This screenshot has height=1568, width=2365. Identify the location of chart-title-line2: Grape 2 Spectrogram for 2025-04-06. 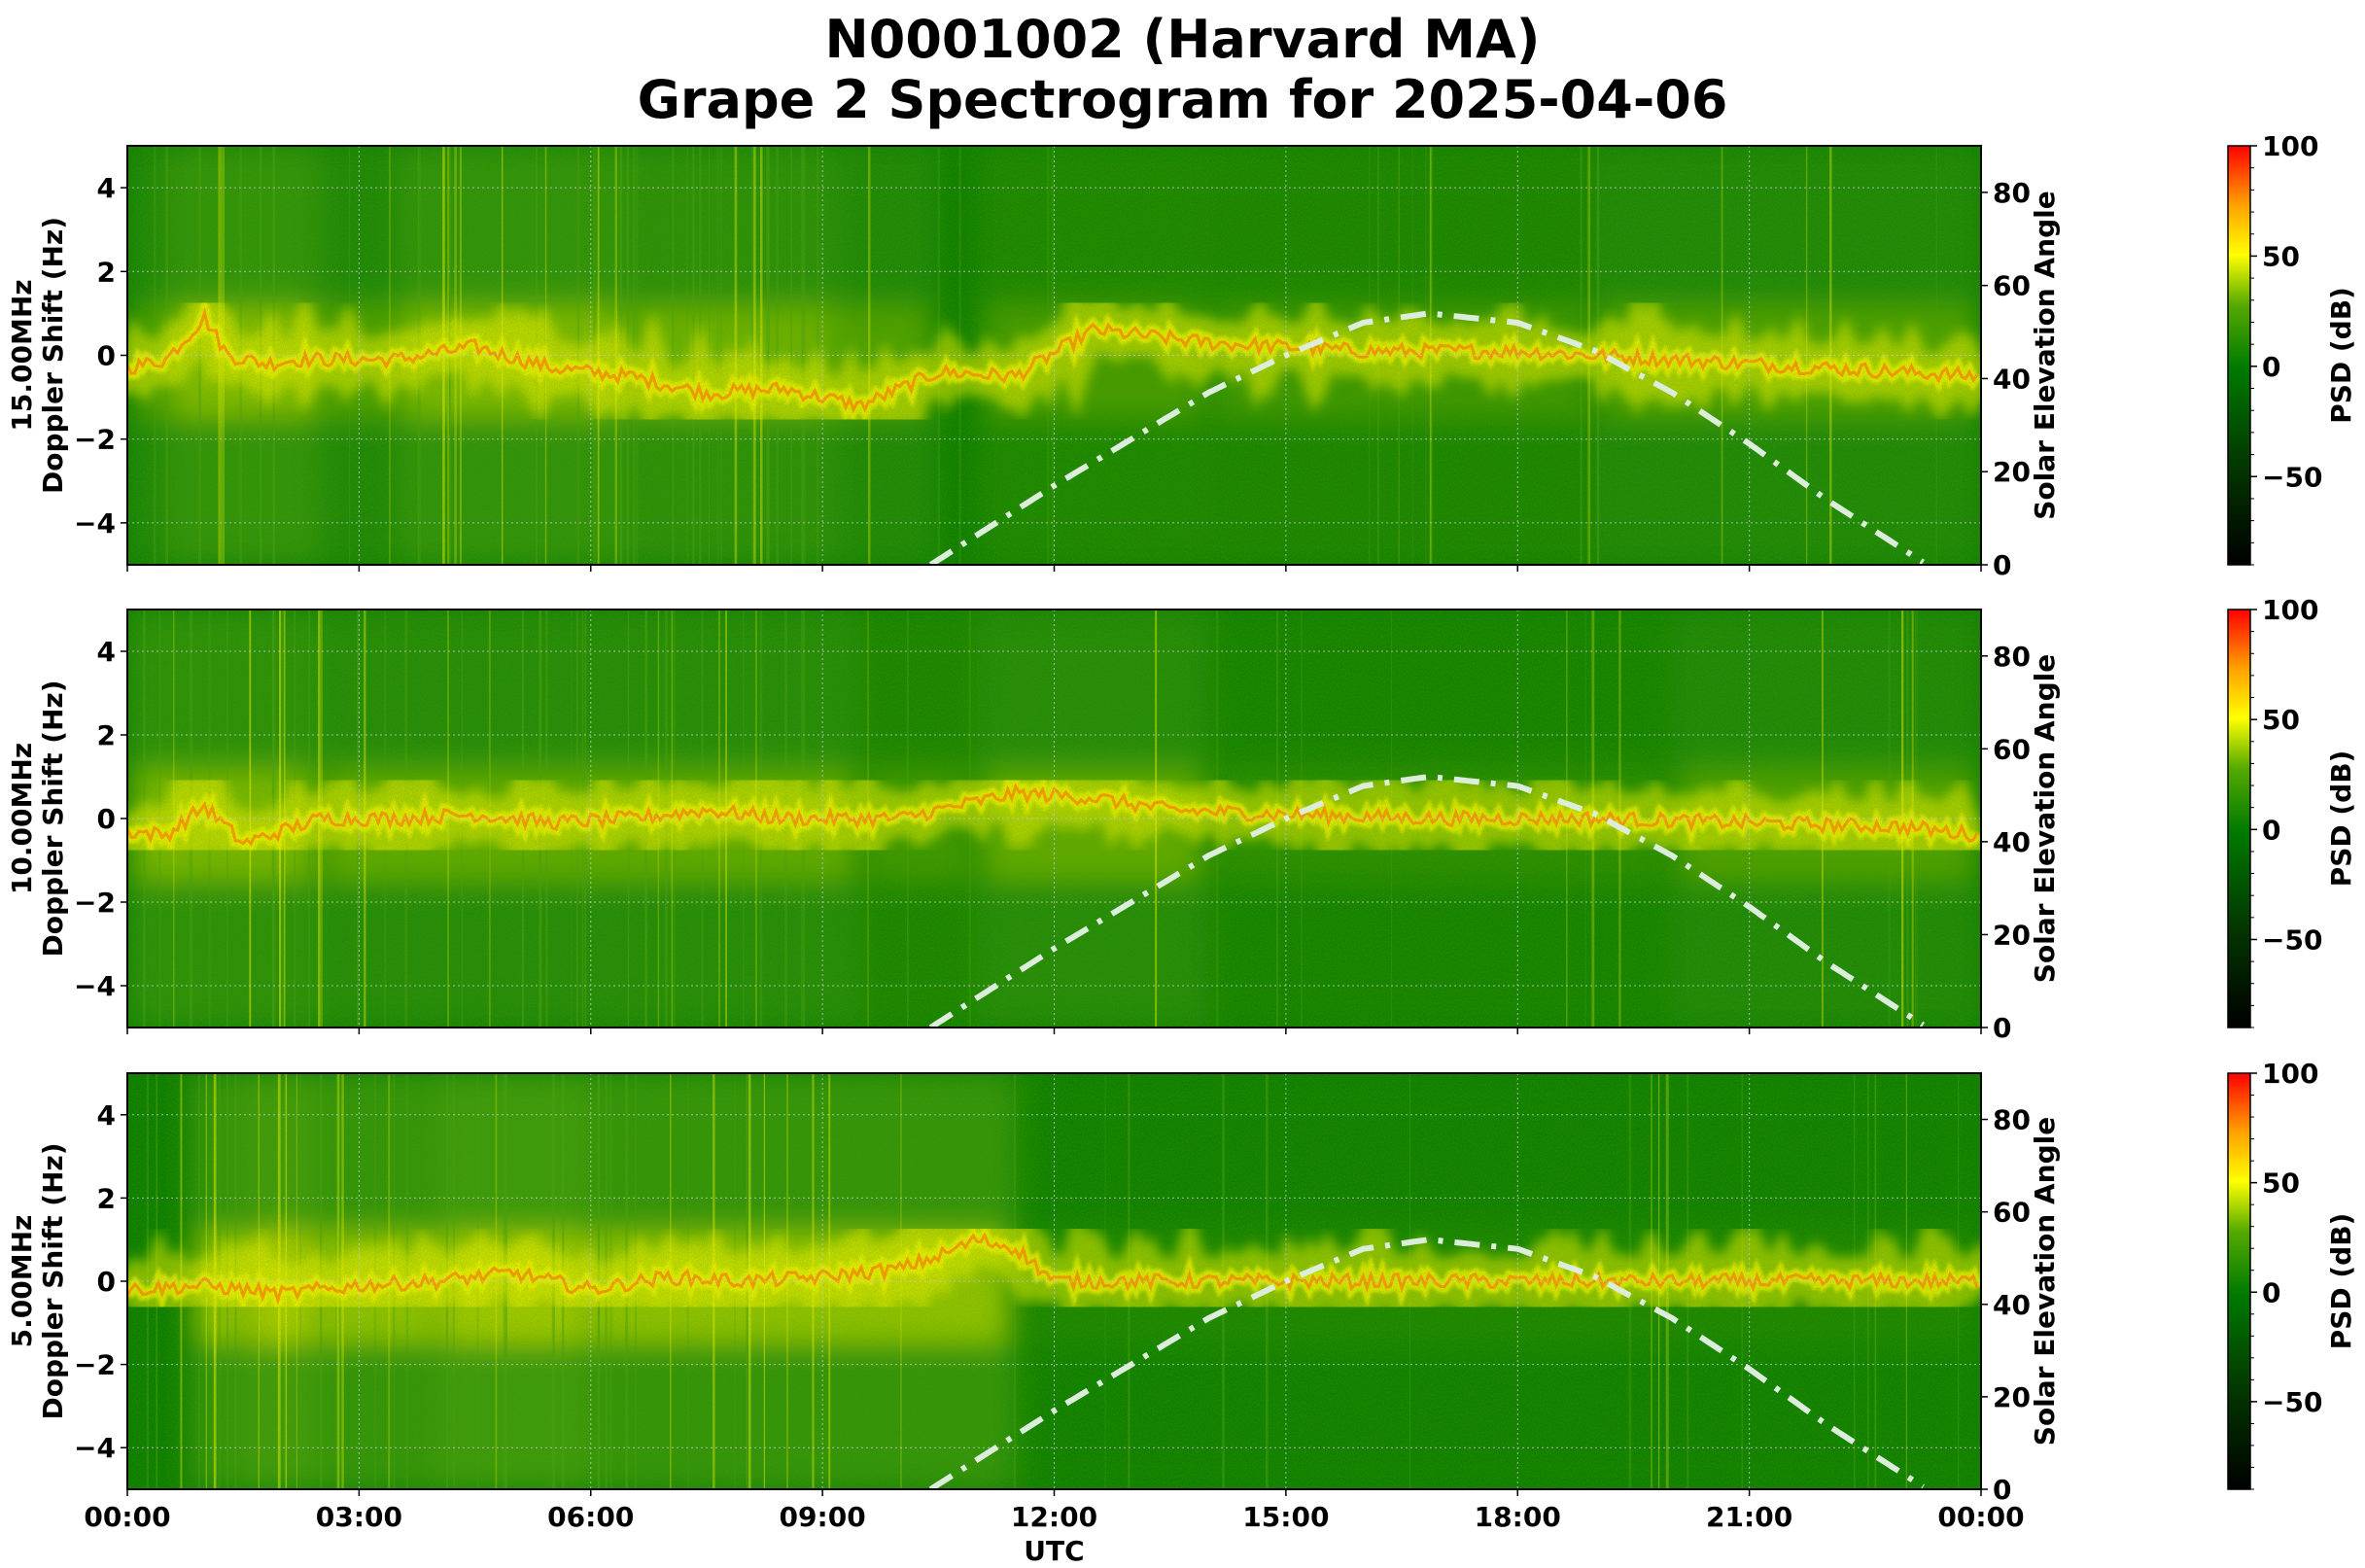
(1182, 99).